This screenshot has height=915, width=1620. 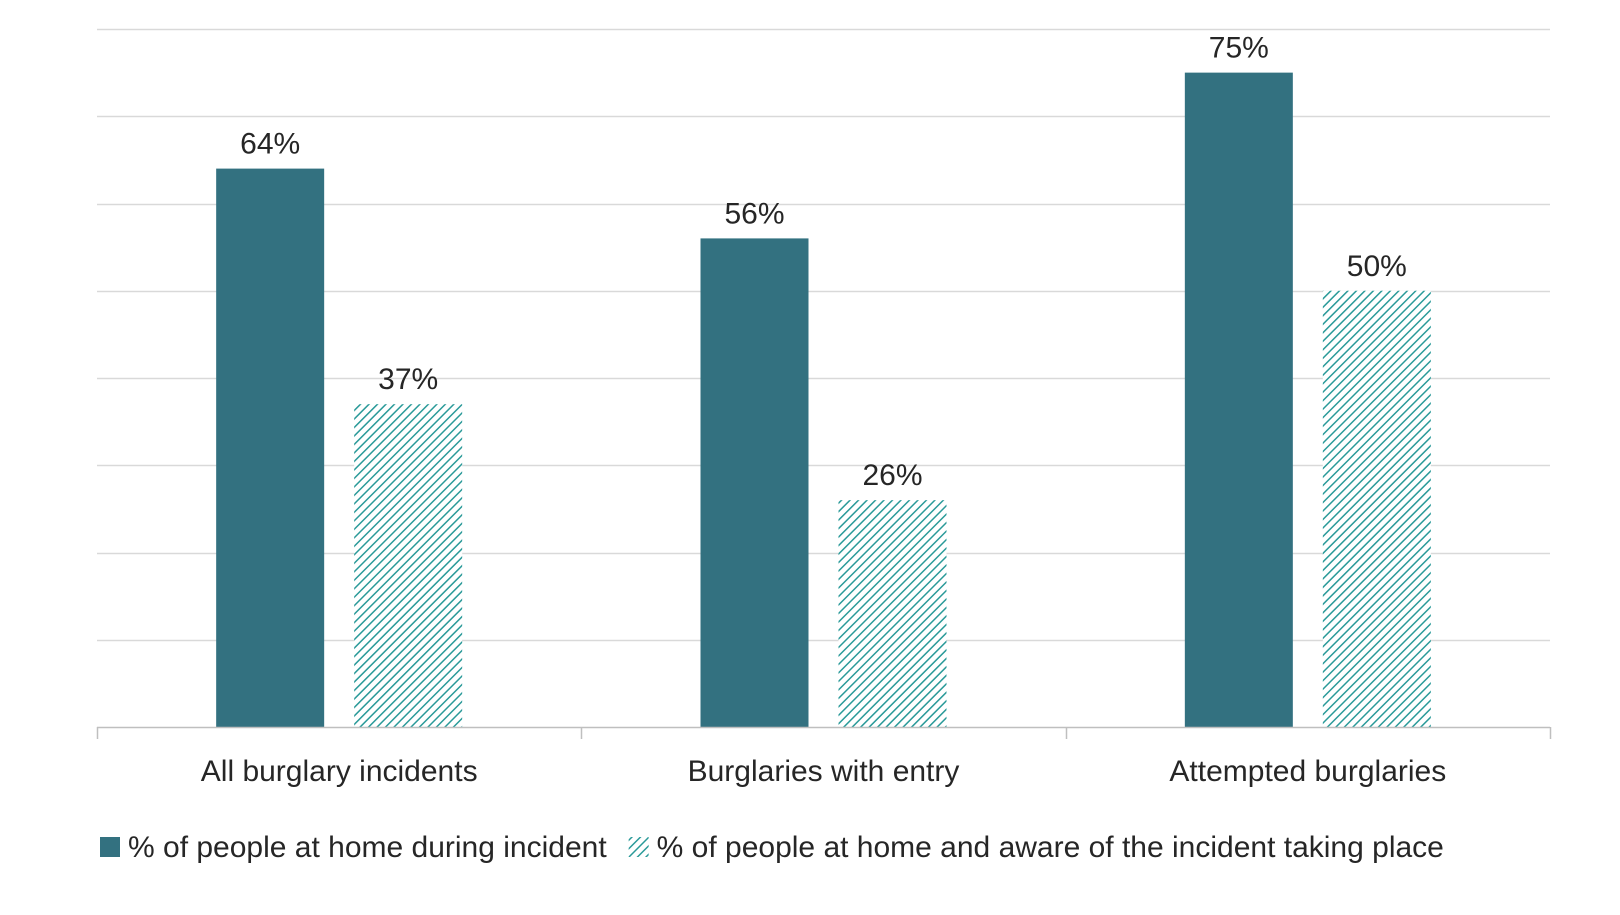 What do you see at coordinates (270, 144) in the screenshot?
I see `data-label: 64%` at bounding box center [270, 144].